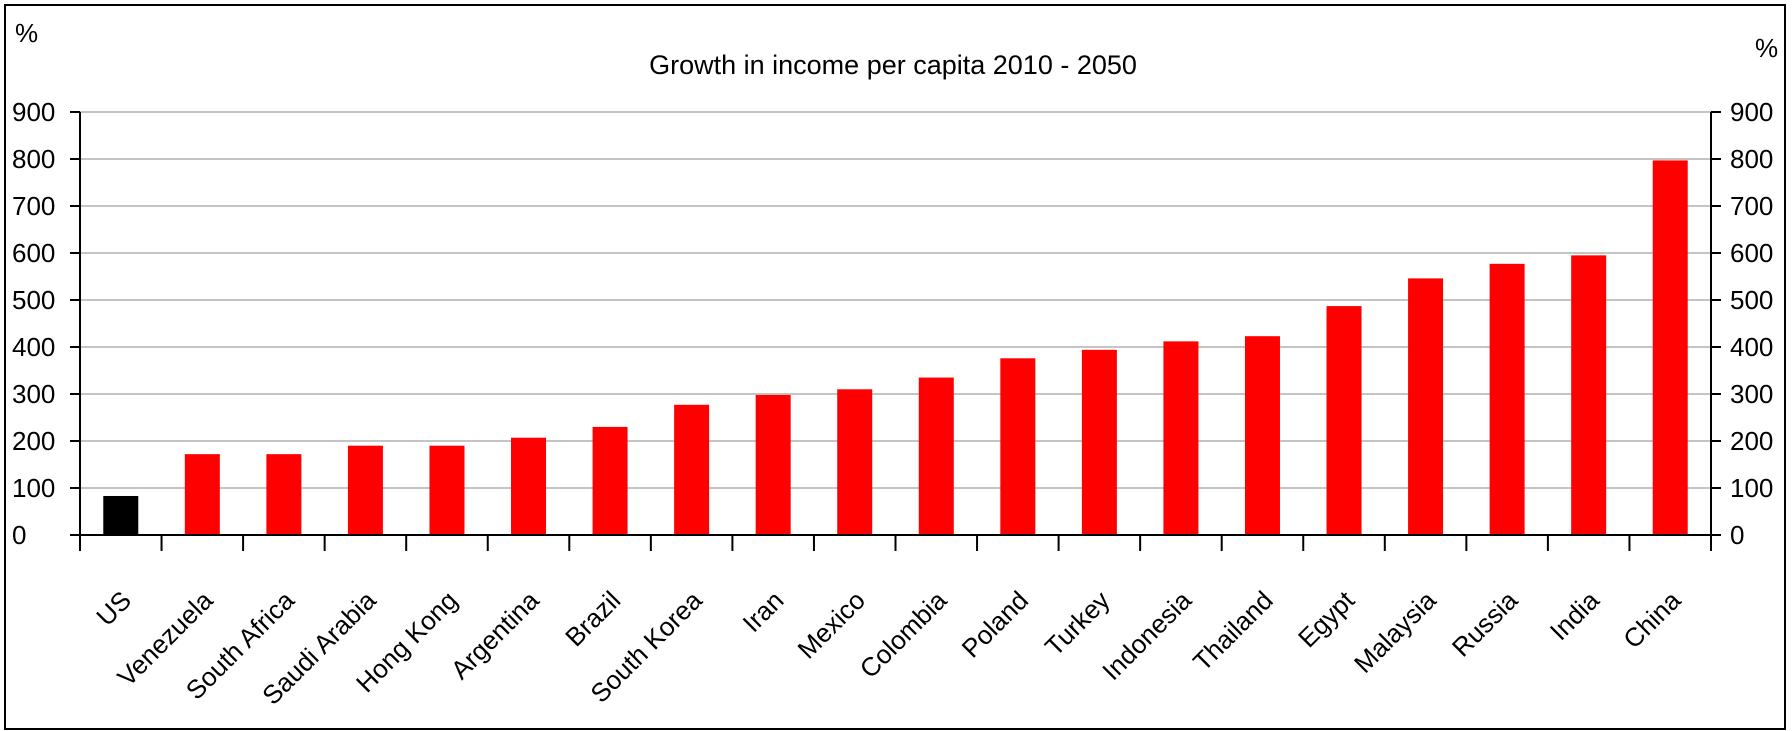  Describe the element at coordinates (19, 535) in the screenshot. I see `left-tick-label: 0` at that location.